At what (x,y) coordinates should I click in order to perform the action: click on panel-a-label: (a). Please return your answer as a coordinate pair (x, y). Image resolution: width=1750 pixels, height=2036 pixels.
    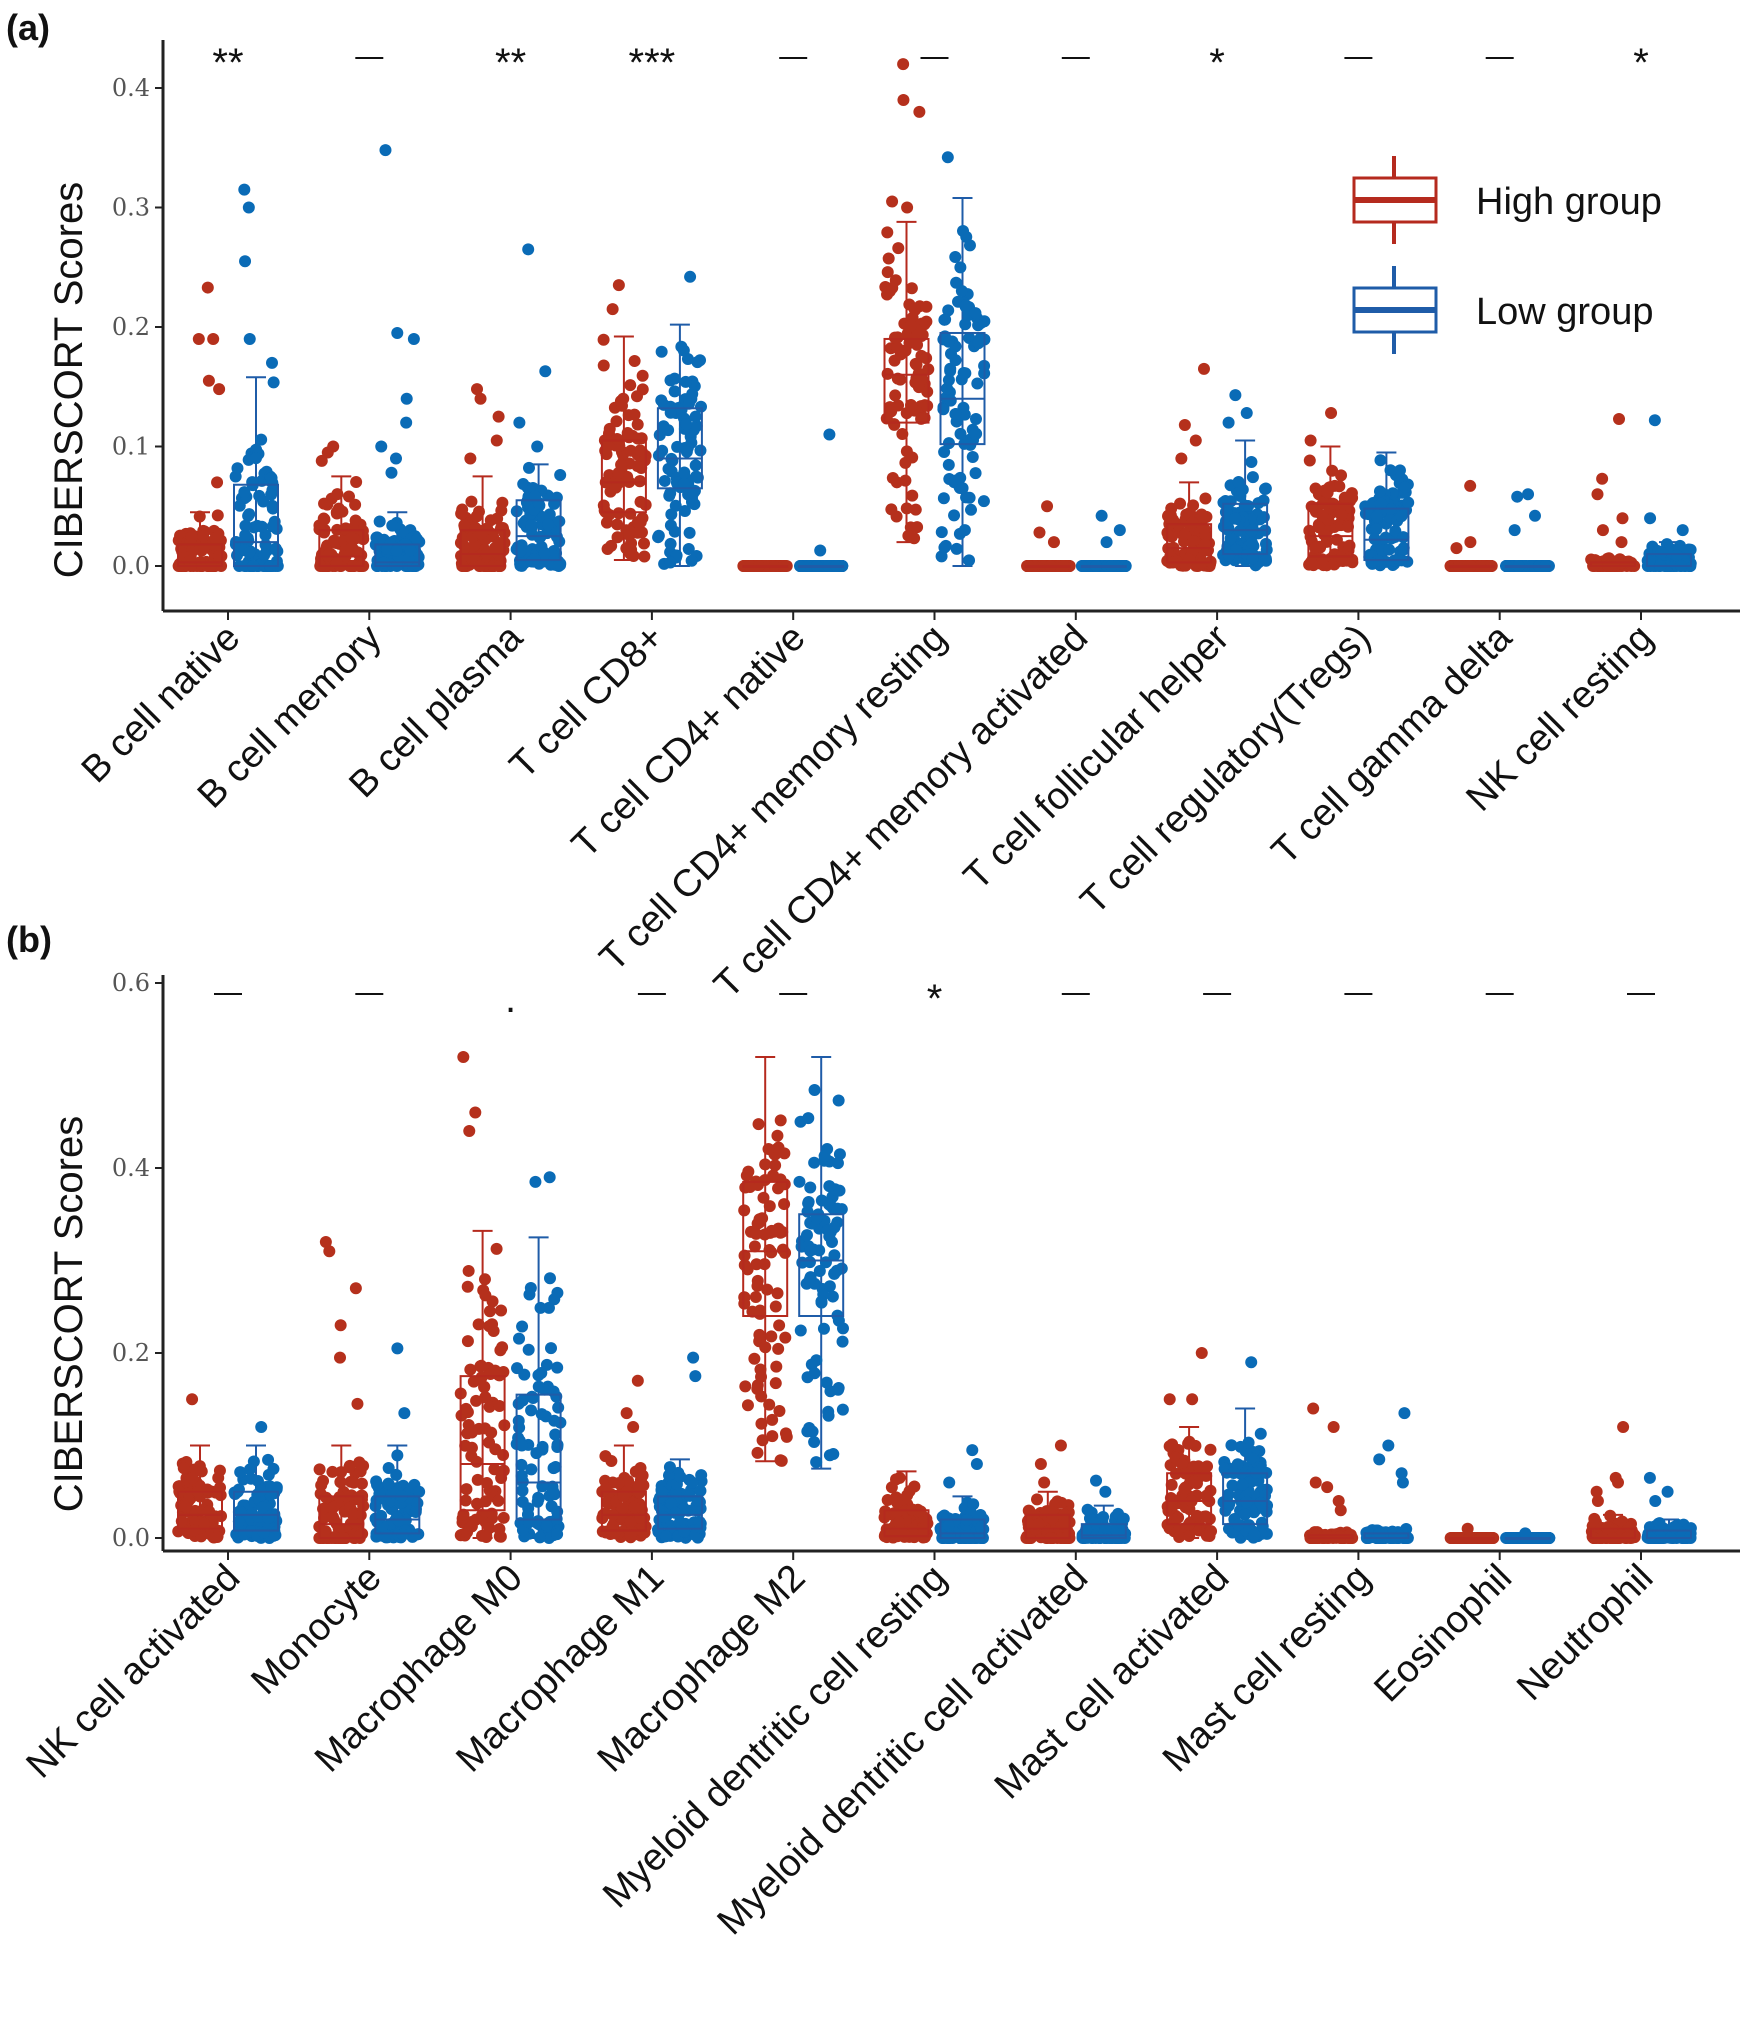
    Looking at the image, I should click on (28, 27).